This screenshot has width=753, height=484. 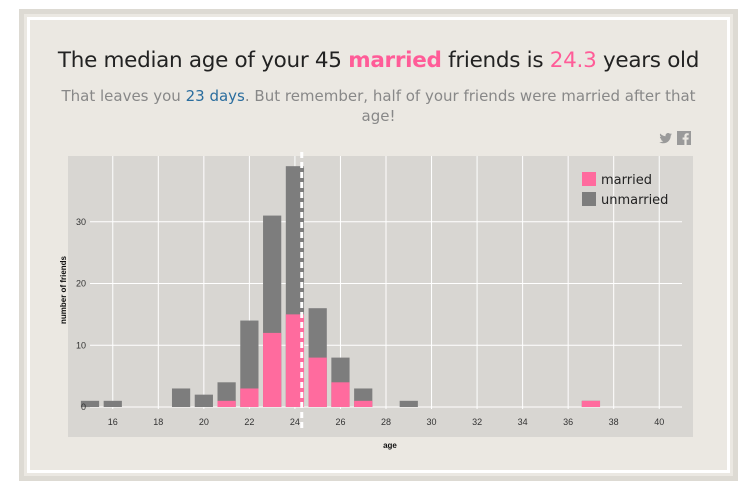 I want to click on x-tick-label: 32, so click(x=477, y=422).